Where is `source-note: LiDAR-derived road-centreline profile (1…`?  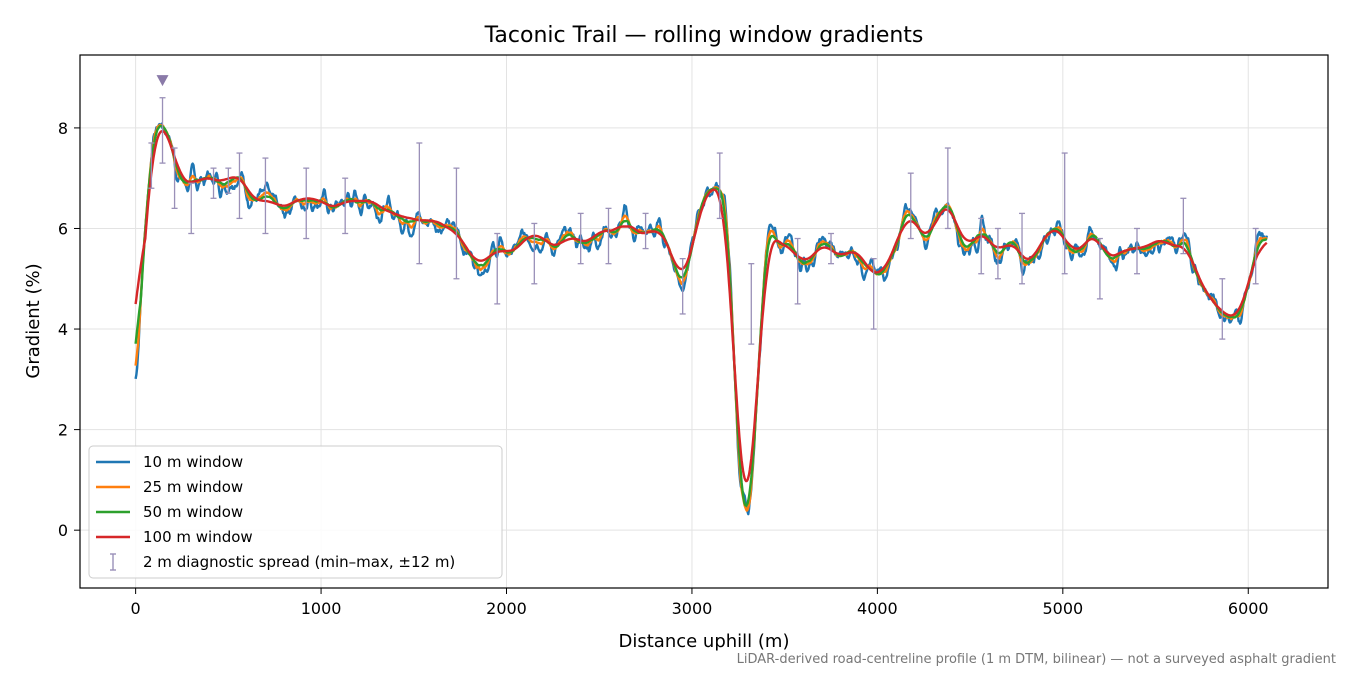
source-note: LiDAR-derived road-centreline profile (1… is located at coordinates (1036, 659).